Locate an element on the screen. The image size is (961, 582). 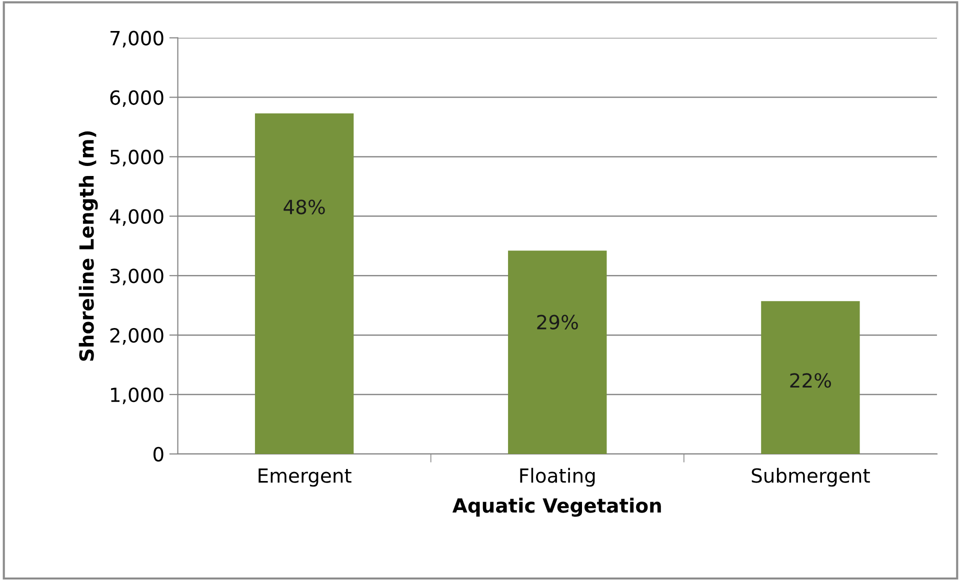
x-tick-label: Floating is located at coordinates (557, 477).